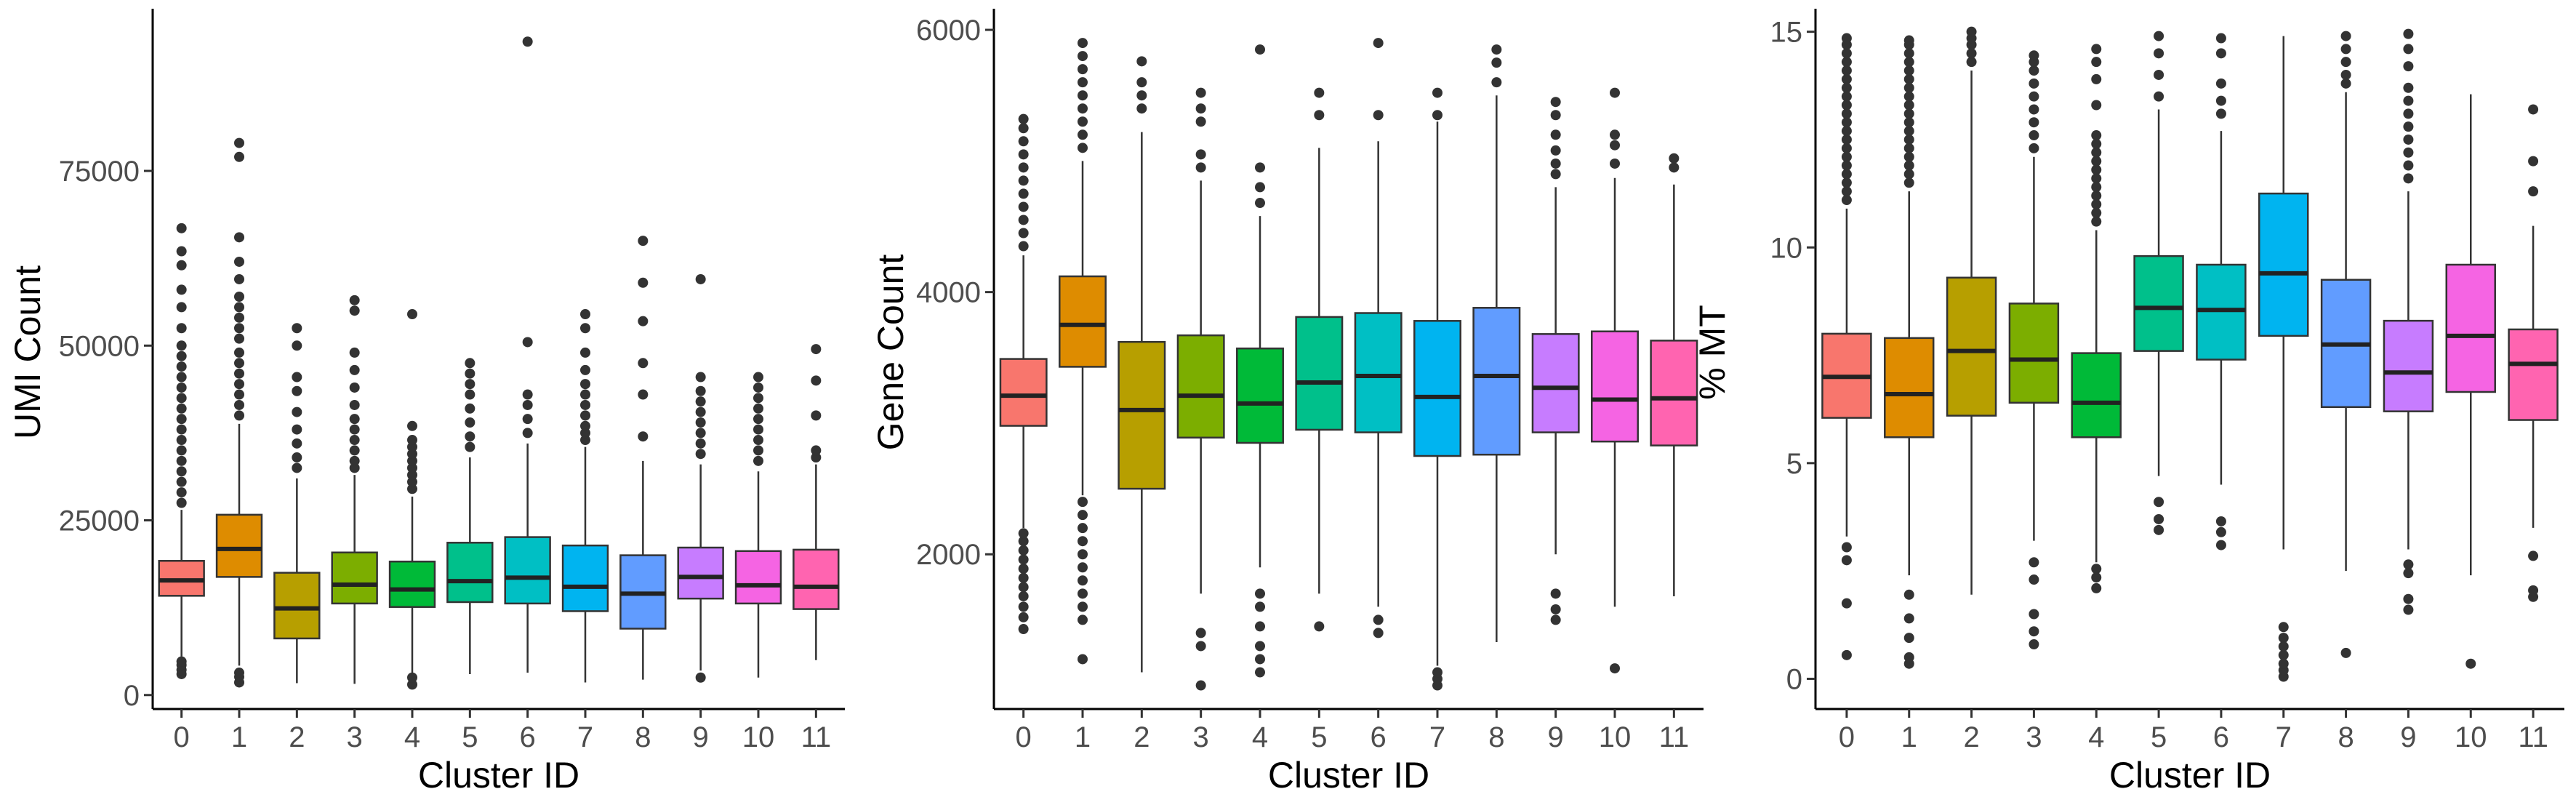 The height and width of the screenshot is (805, 2576). I want to click on y-axis-title: UMI Count, so click(27, 352).